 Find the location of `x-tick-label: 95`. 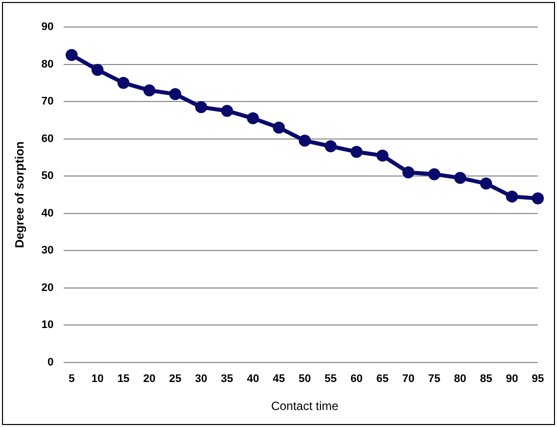

x-tick-label: 95 is located at coordinates (538, 379).